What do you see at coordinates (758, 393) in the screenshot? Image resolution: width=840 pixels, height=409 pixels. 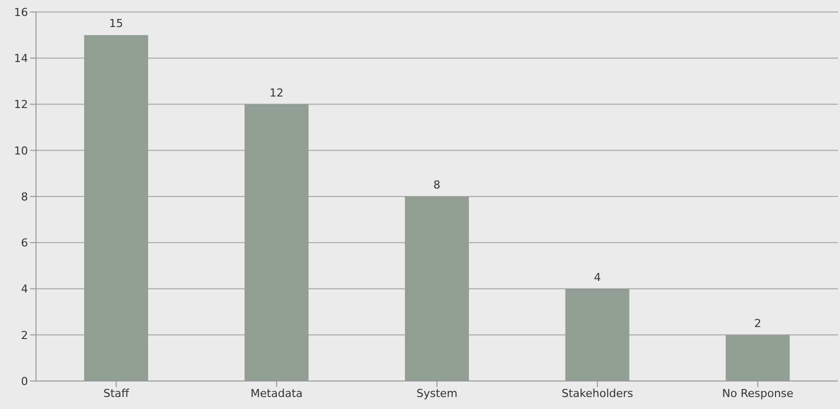 I see `x-tick-label: No Response` at bounding box center [758, 393].